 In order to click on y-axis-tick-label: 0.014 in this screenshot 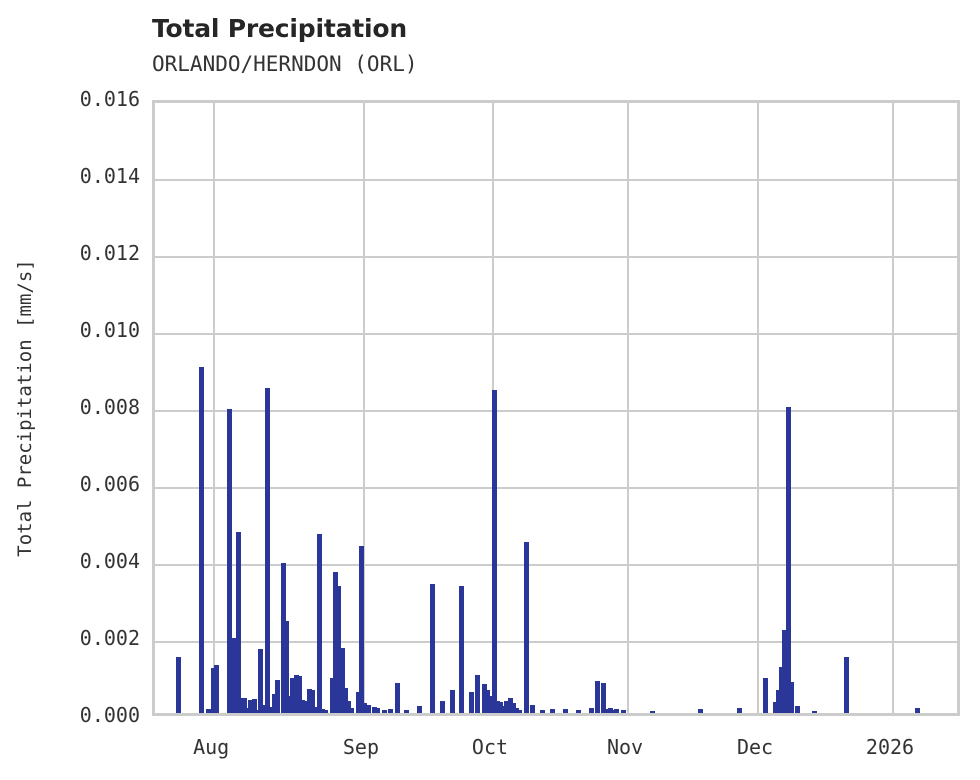, I will do `click(109, 176)`.